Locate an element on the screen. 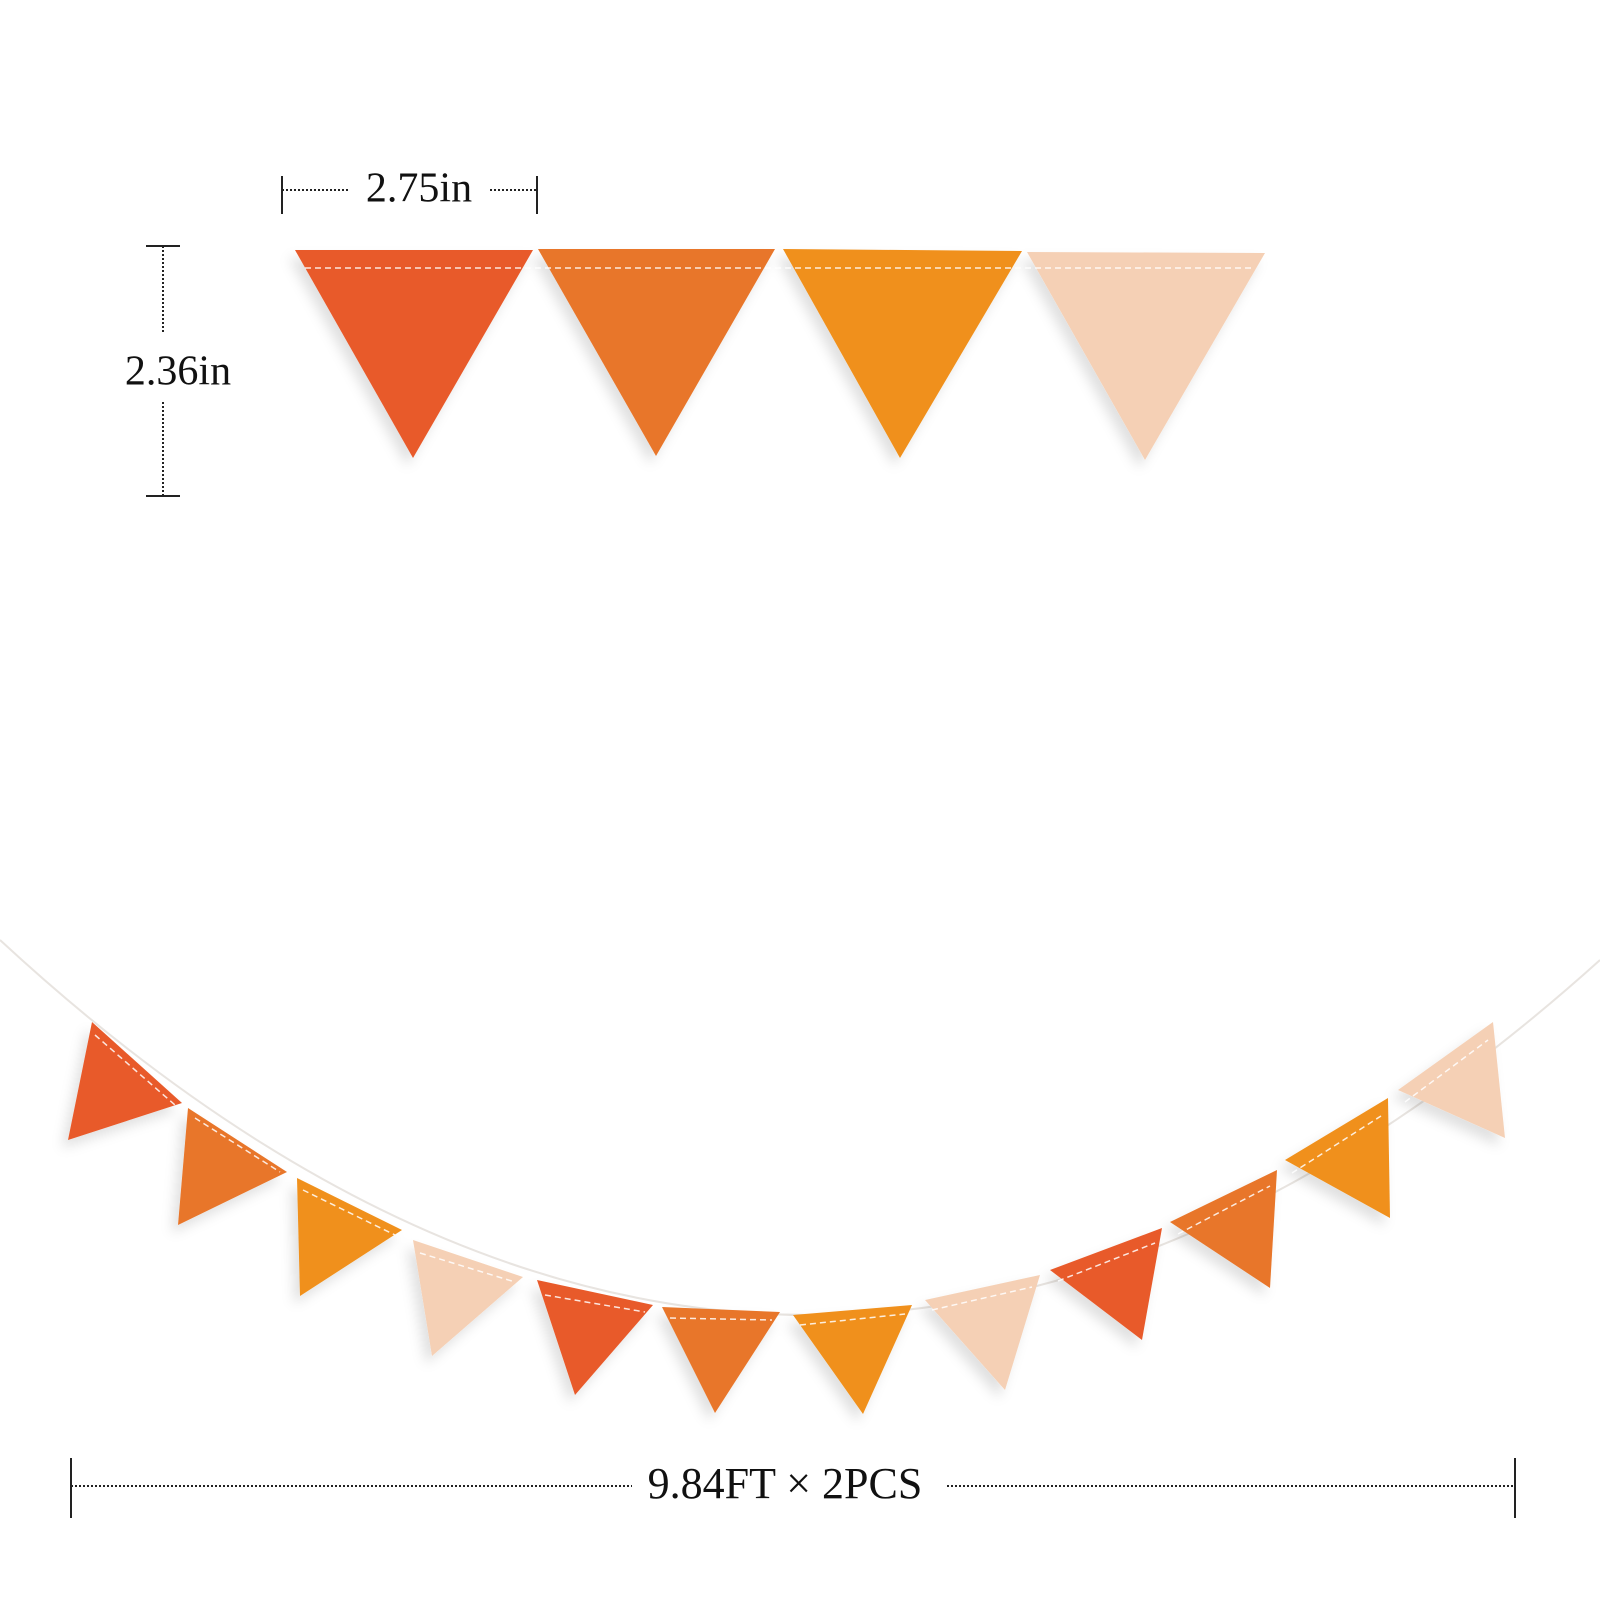 The width and height of the screenshot is (1600, 1600). width-dimension: 2.75in is located at coordinates (409, 190).